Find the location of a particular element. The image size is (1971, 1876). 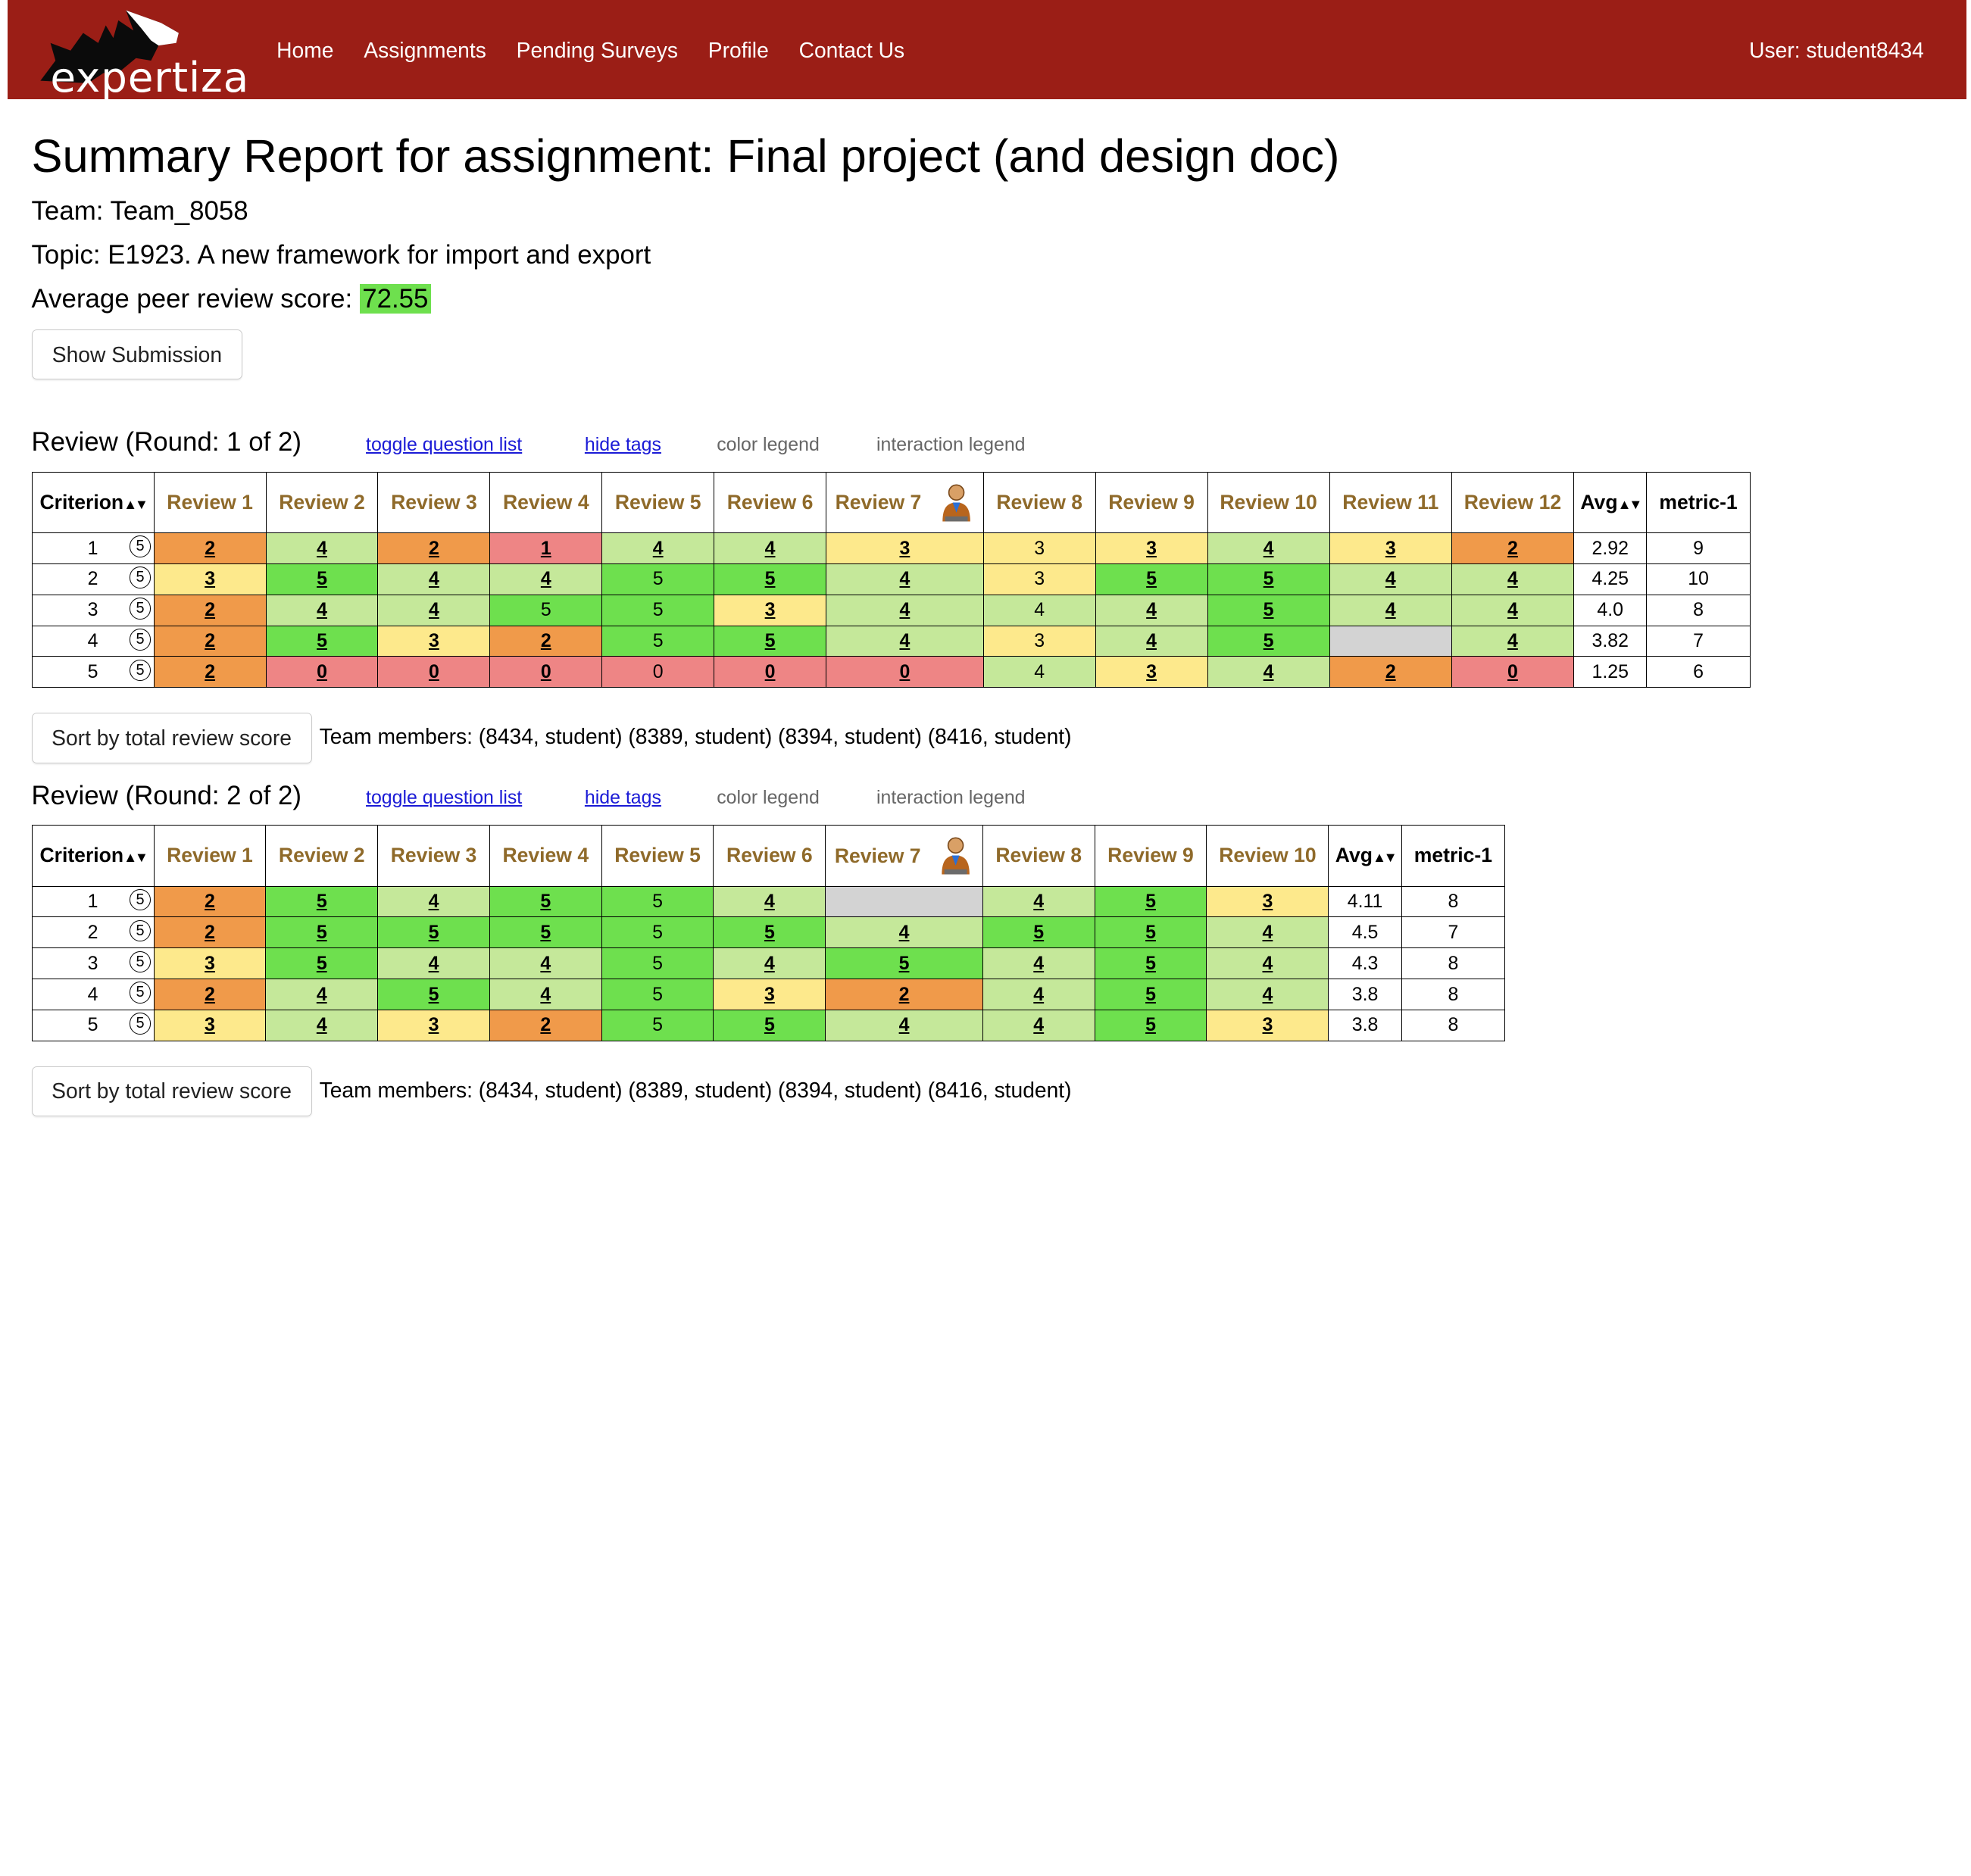

sort-by-total-button-round-2: Sort by total review score is located at coordinates (171, 1091).